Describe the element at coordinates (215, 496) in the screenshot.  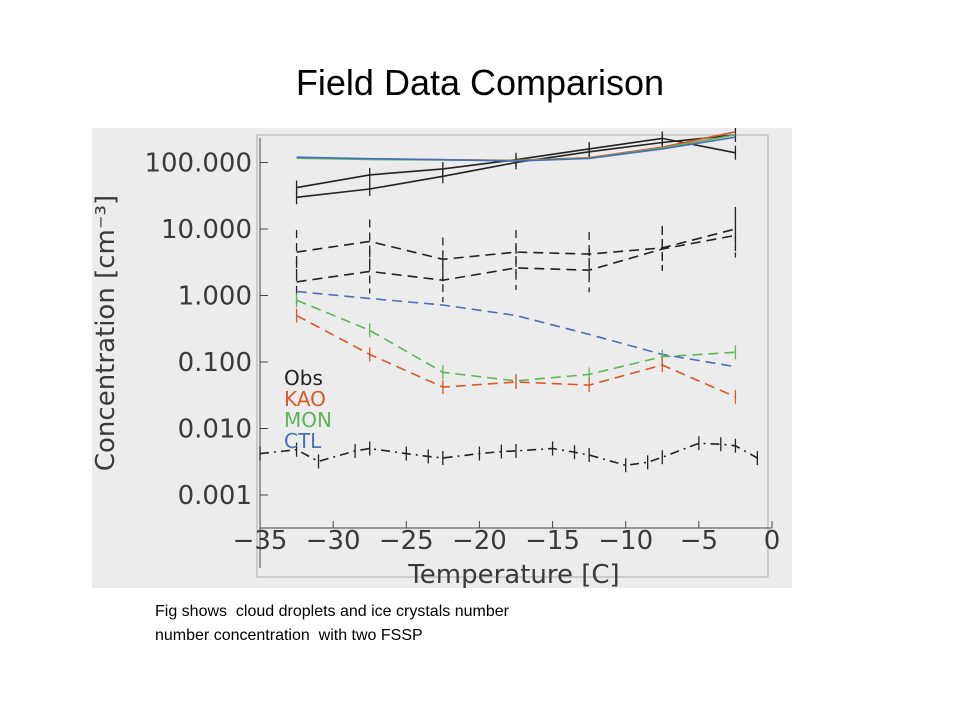
I see `y-tick-label: 0.001` at that location.